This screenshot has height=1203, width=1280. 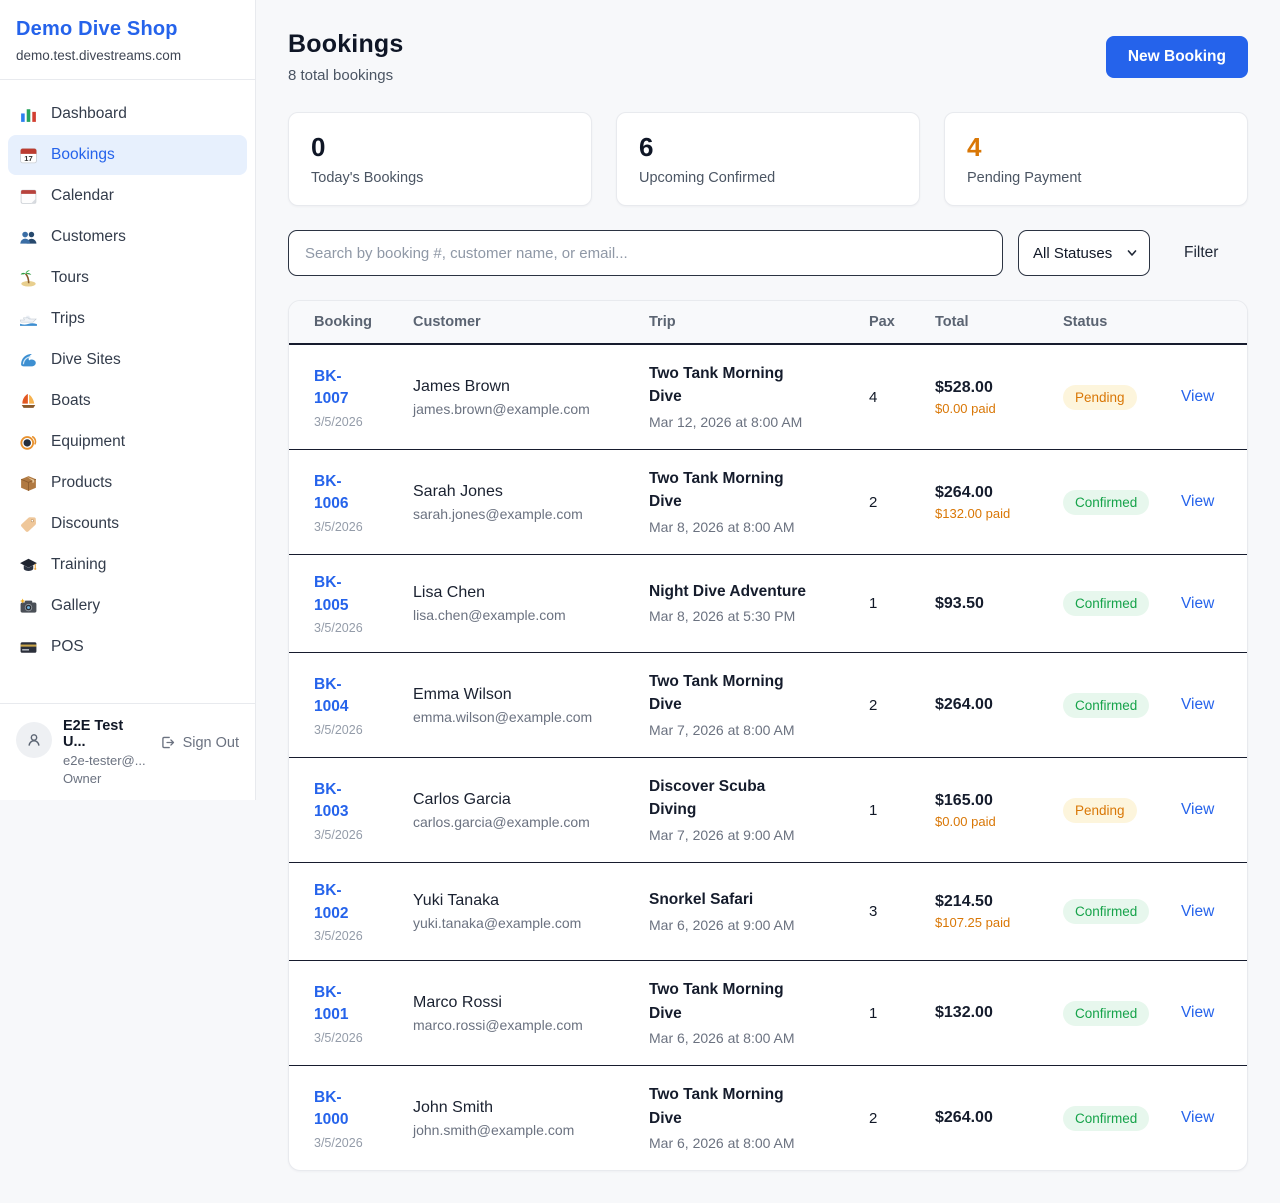 I want to click on status-cell: Confirmed, so click(x=1110, y=705).